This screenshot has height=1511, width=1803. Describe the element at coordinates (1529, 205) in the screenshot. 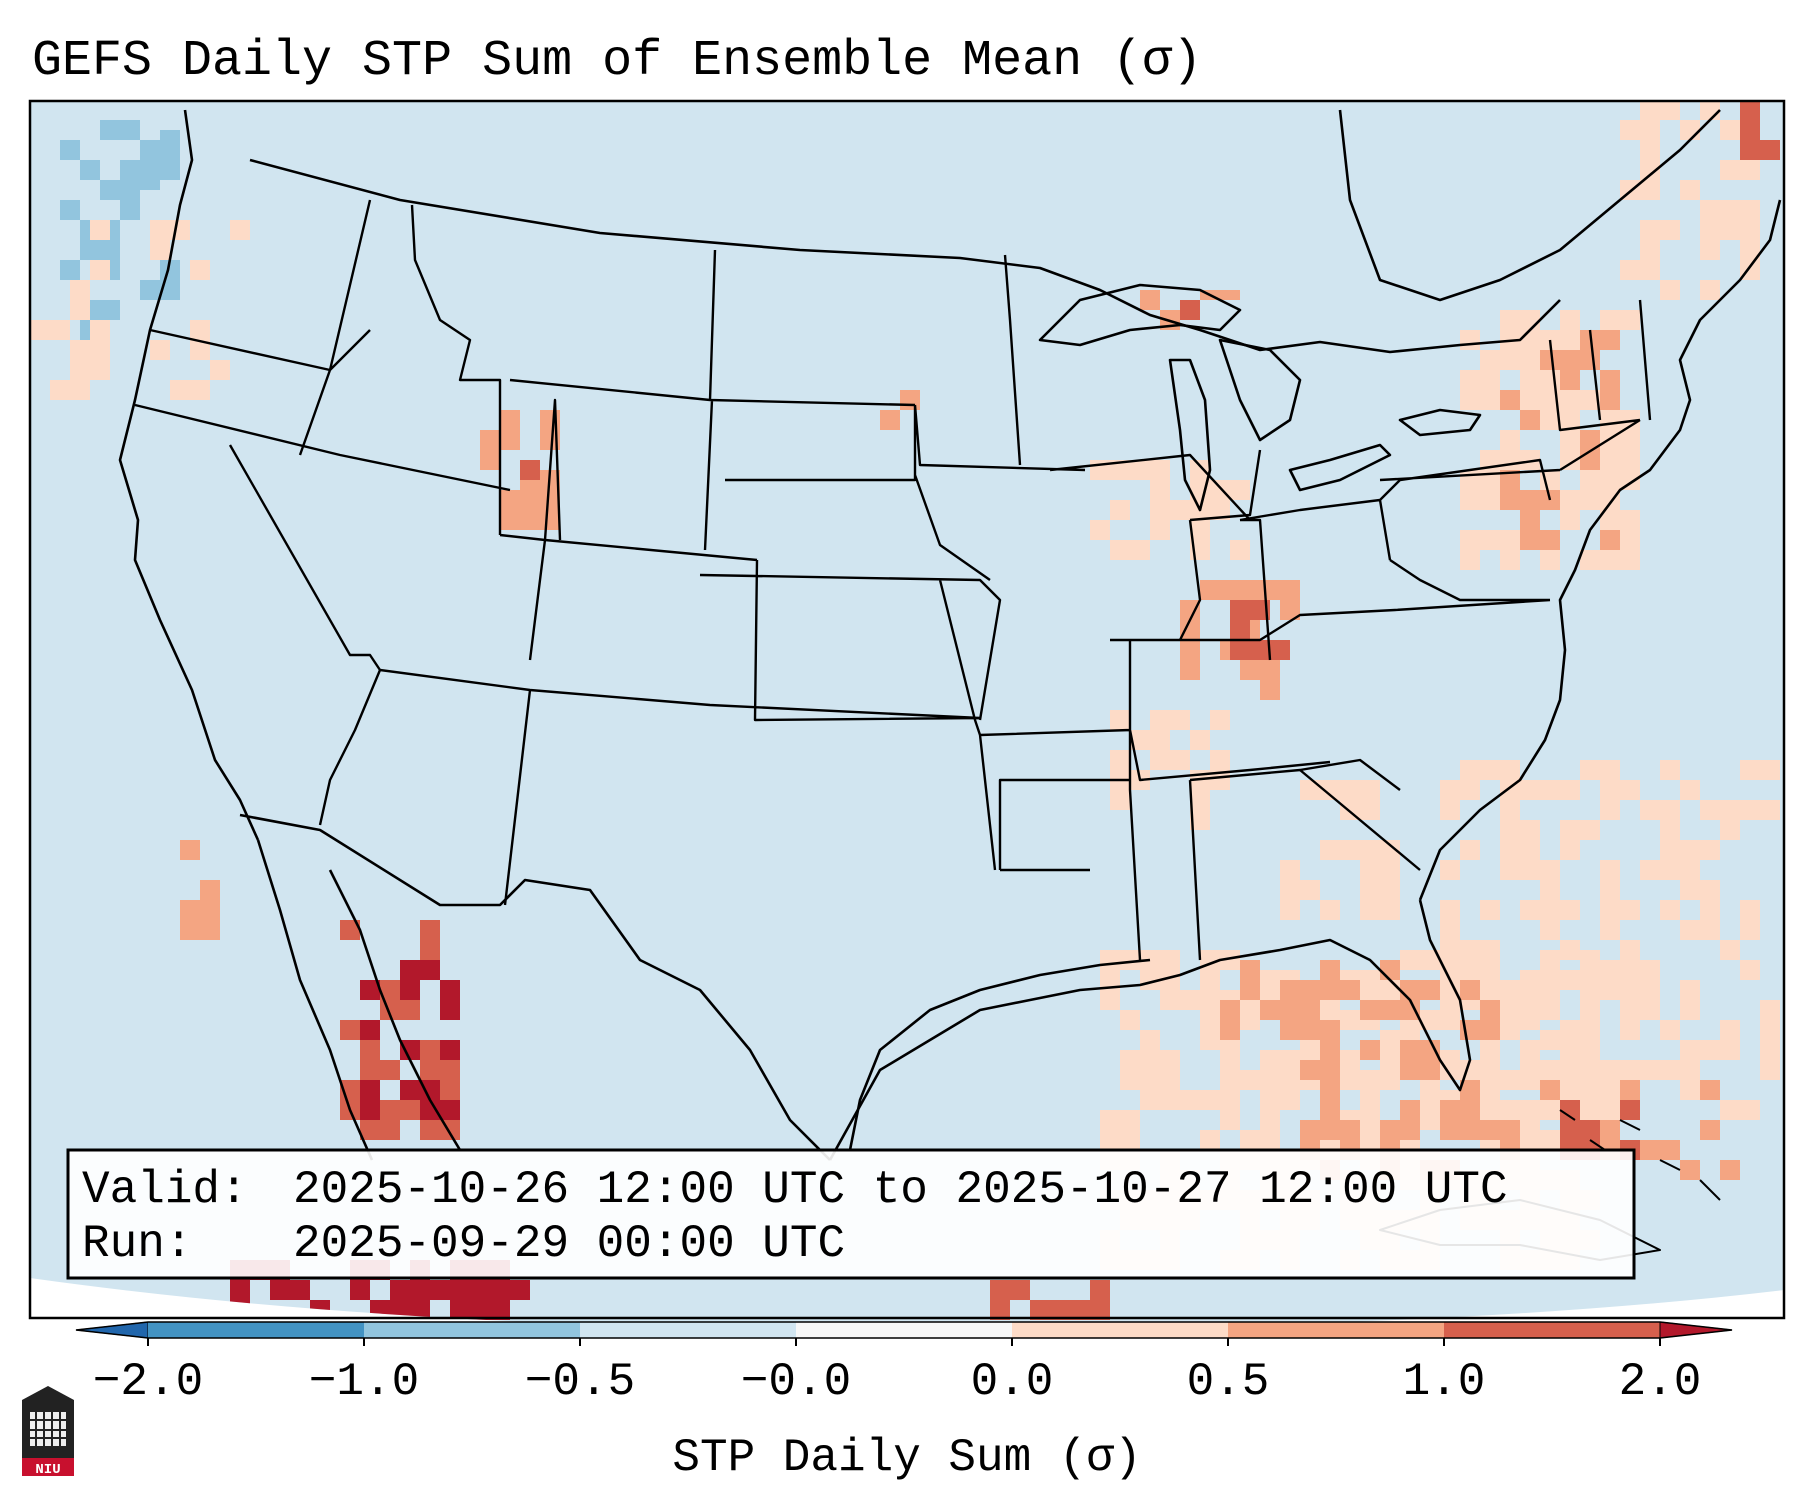

I see `hudson-bay-coast` at that location.